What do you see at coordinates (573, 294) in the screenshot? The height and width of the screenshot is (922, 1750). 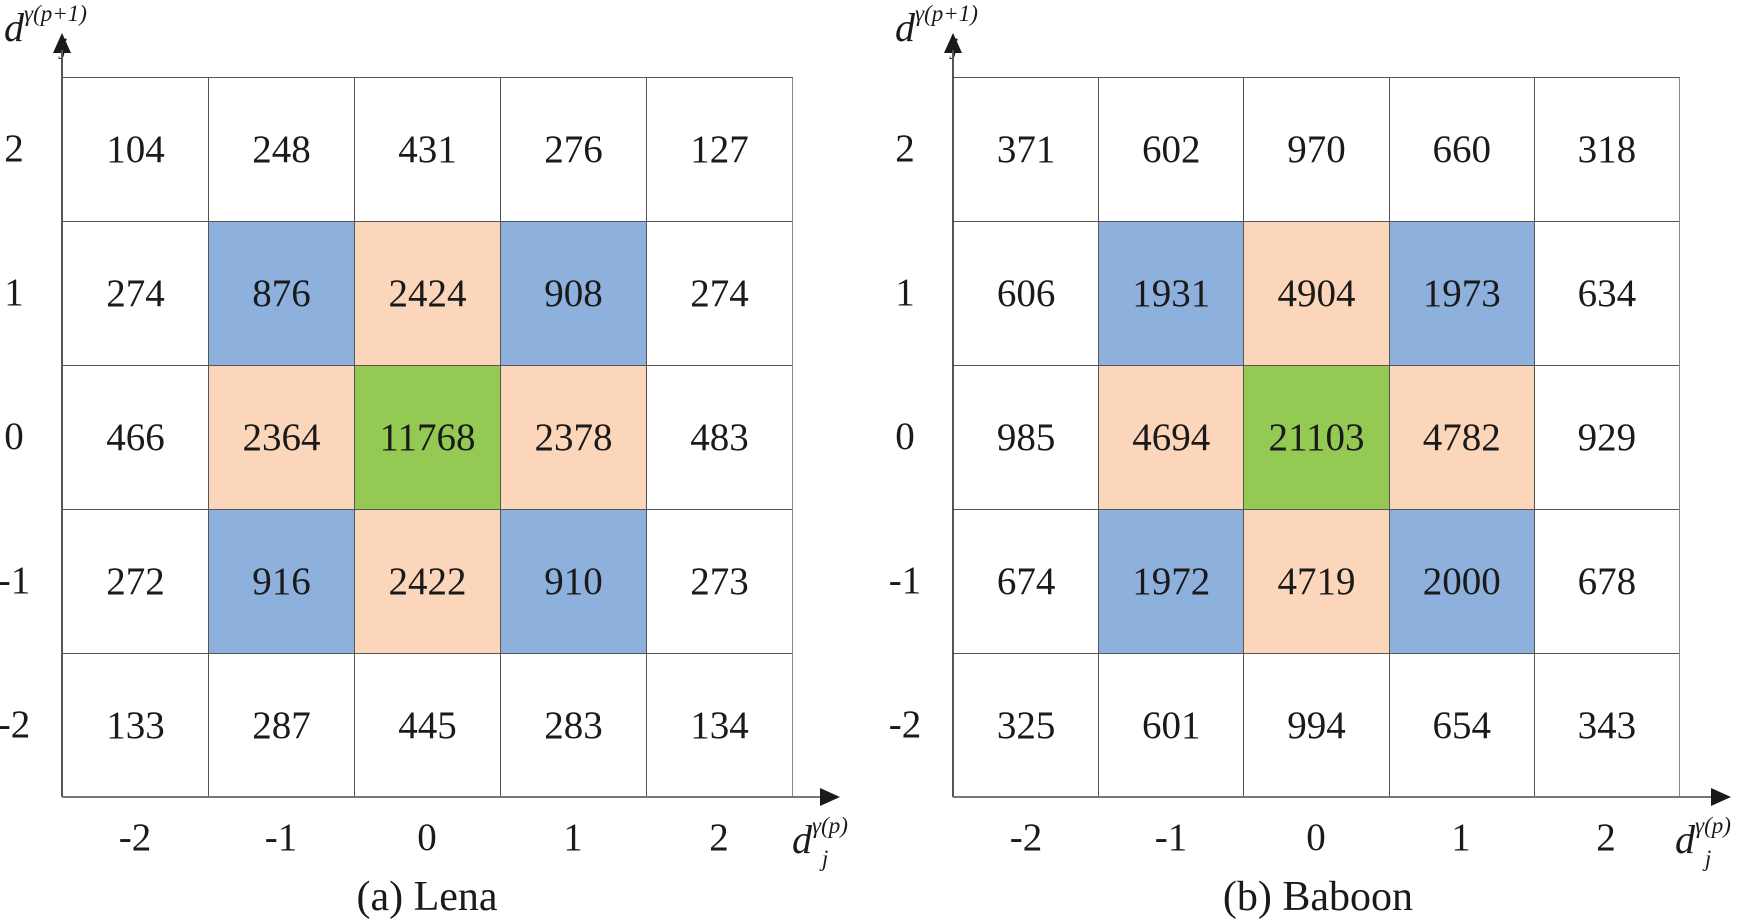 I see `grid-cell: 908` at bounding box center [573, 294].